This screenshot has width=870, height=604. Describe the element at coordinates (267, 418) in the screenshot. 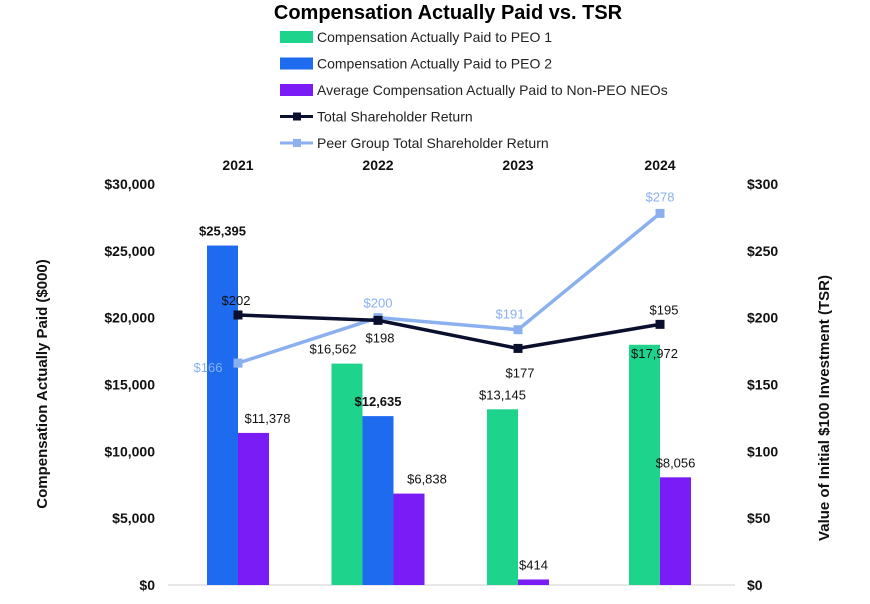

I see `bar-data-label: $11,378` at that location.